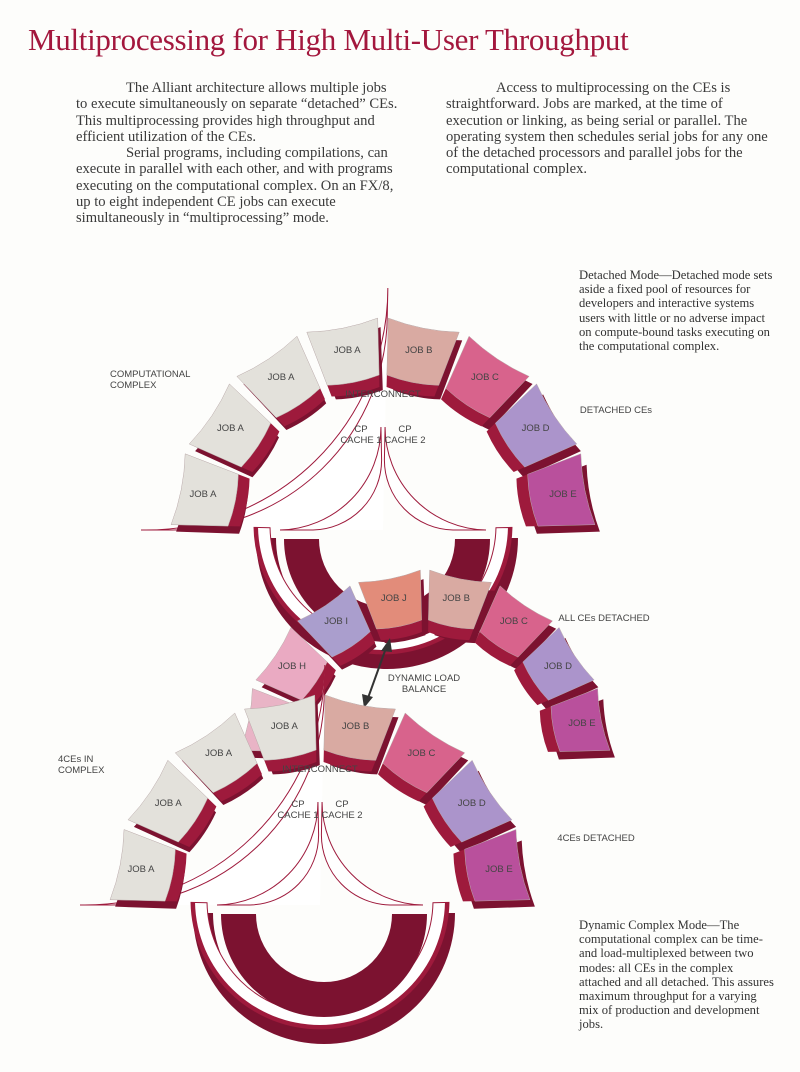  I want to click on ring-diagram, so click(427, 664).